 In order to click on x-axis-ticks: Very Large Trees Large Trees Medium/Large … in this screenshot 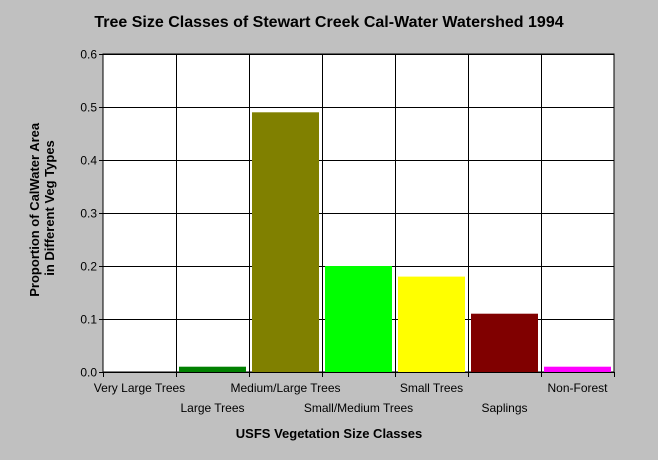, I will do `click(354, 393)`.